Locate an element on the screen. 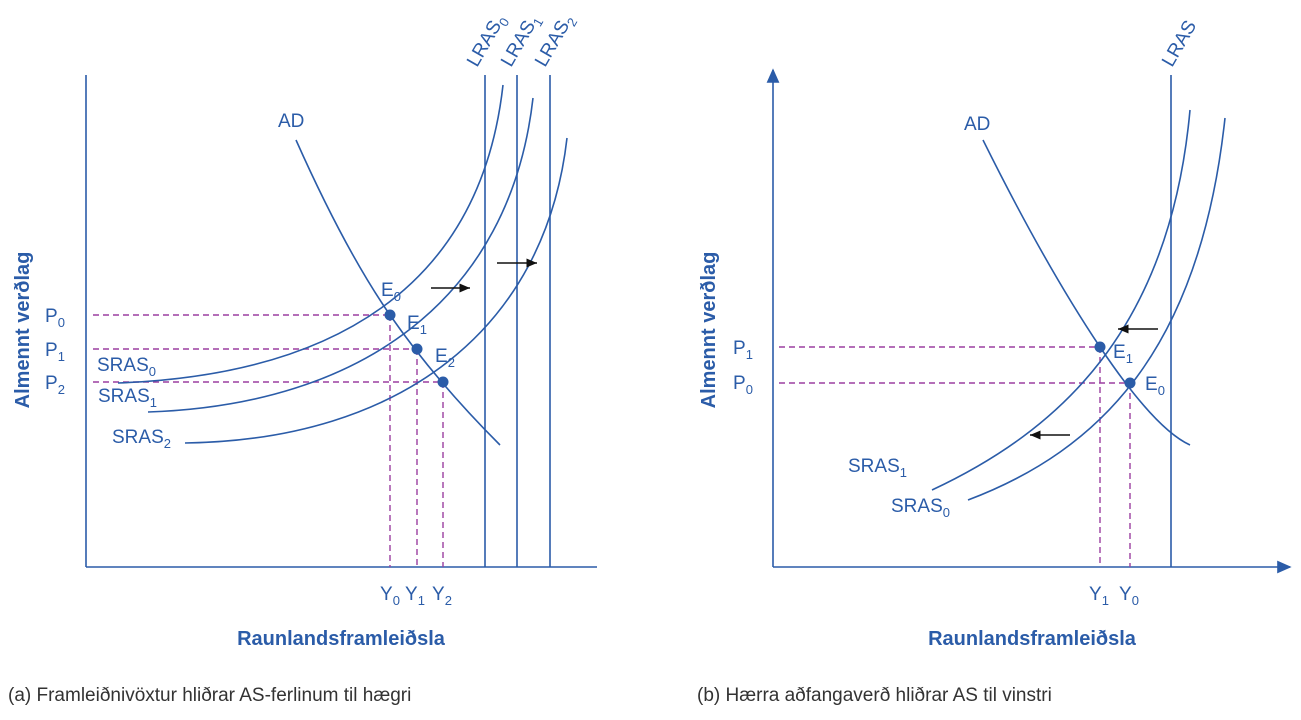  sras-label: SRAS2 is located at coordinates (141, 439).